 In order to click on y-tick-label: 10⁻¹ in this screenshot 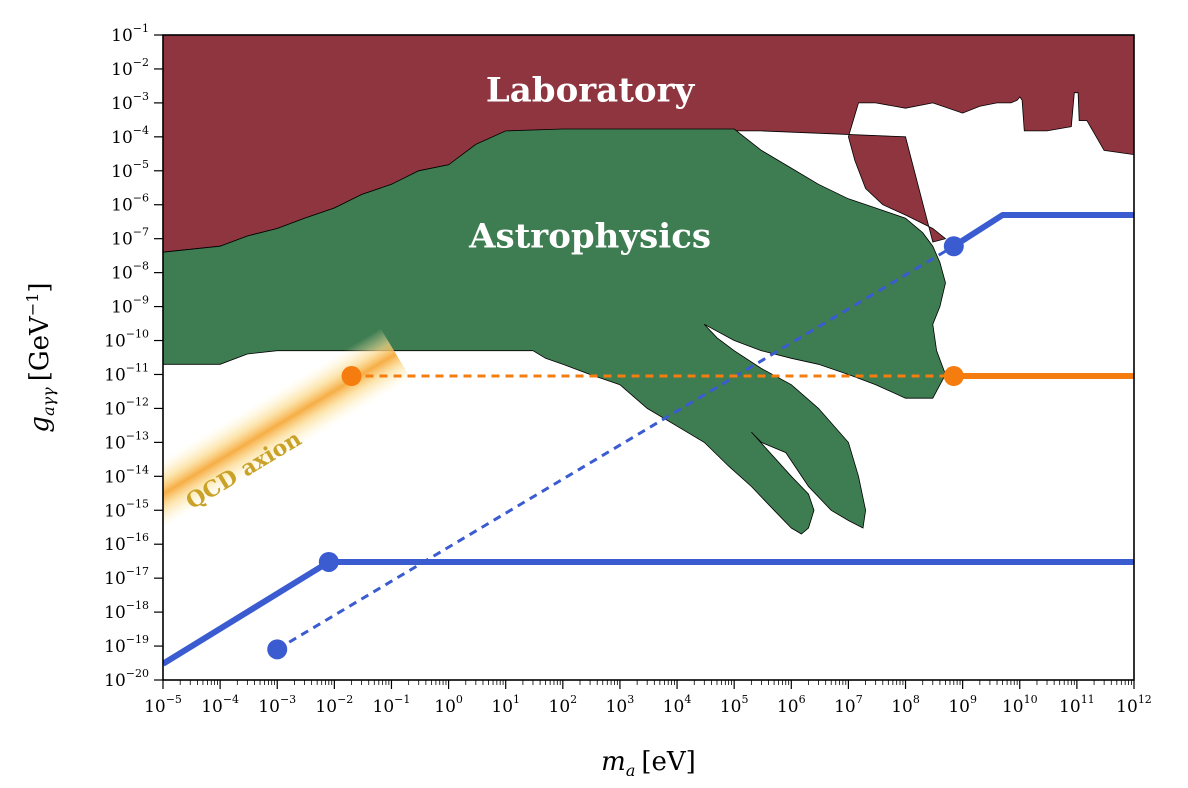, I will do `click(130, 34)`.